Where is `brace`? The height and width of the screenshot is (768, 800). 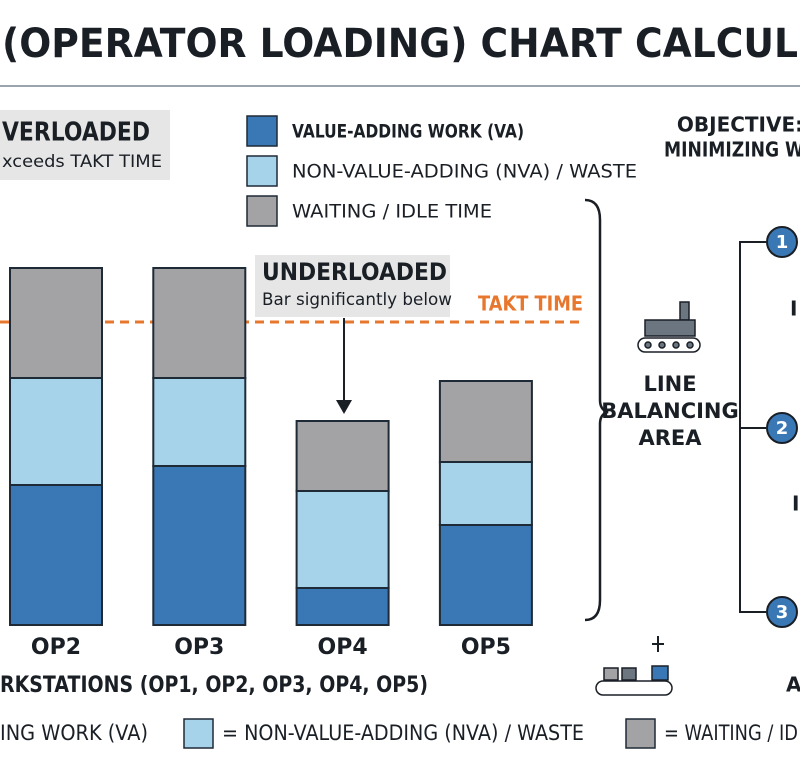 brace is located at coordinates (596, 410).